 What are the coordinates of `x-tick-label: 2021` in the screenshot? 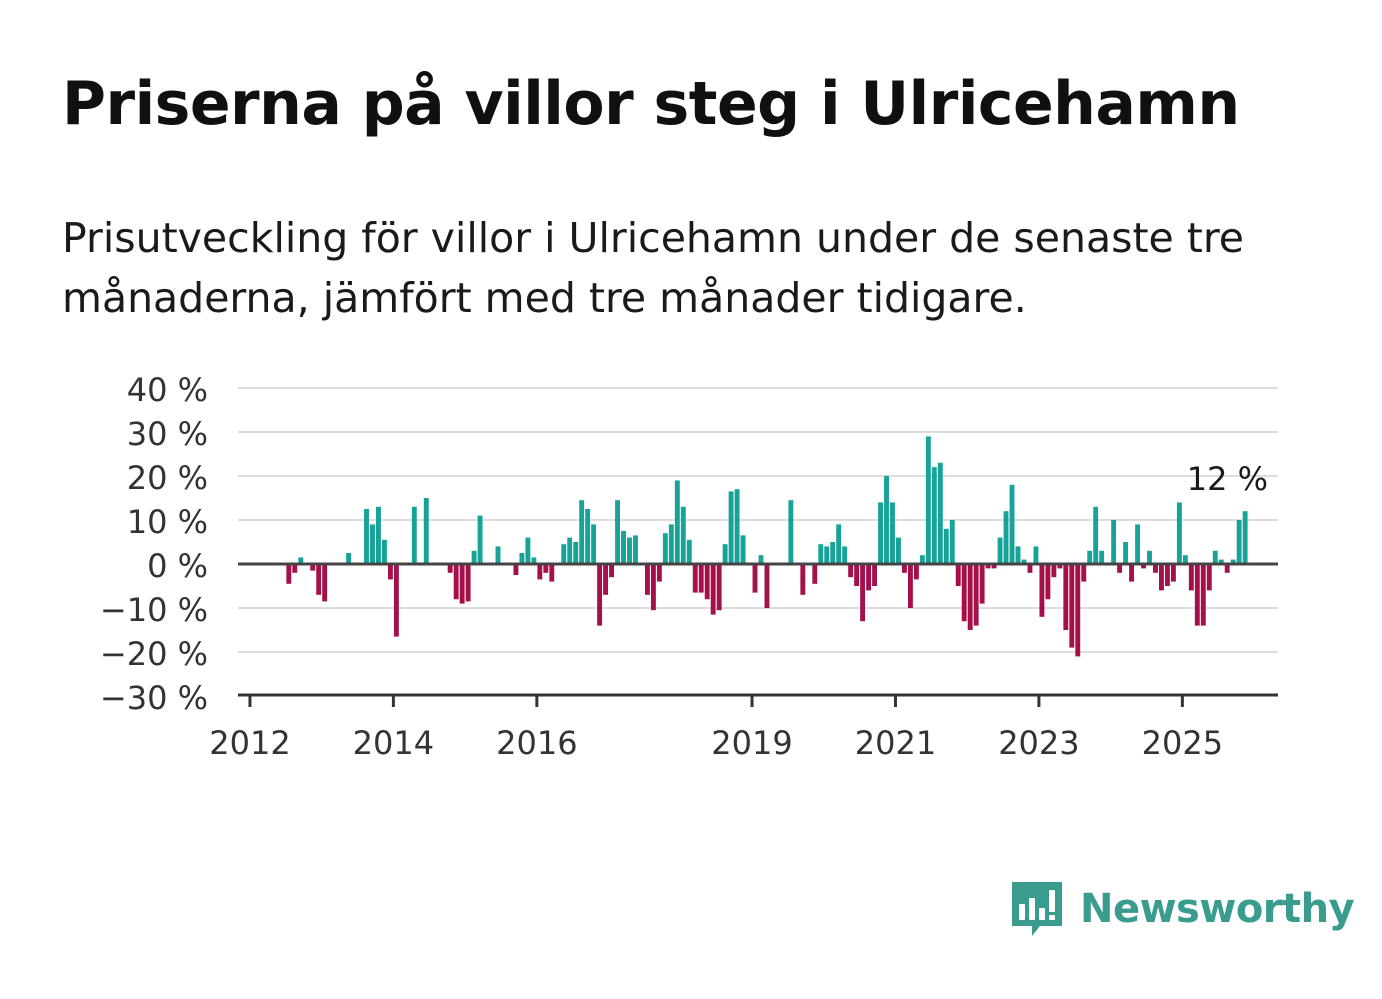 It's located at (895, 743).